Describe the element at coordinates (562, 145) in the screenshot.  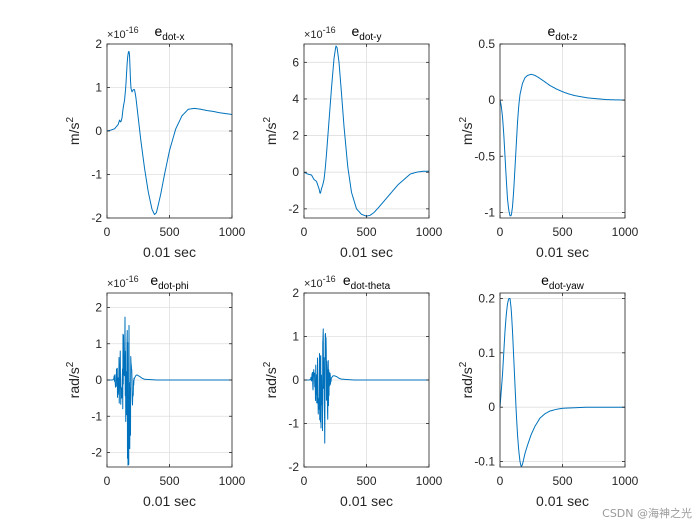
I see `series-line-dot-z` at that location.